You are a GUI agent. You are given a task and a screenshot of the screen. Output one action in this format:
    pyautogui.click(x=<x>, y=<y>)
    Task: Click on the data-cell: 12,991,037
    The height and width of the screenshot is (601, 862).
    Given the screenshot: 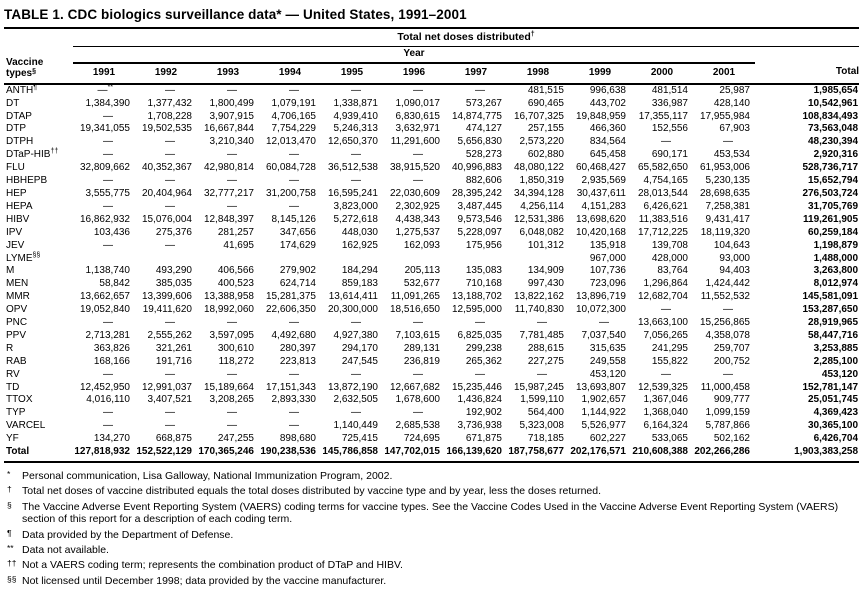 What is the action you would take?
    pyautogui.click(x=166, y=387)
    